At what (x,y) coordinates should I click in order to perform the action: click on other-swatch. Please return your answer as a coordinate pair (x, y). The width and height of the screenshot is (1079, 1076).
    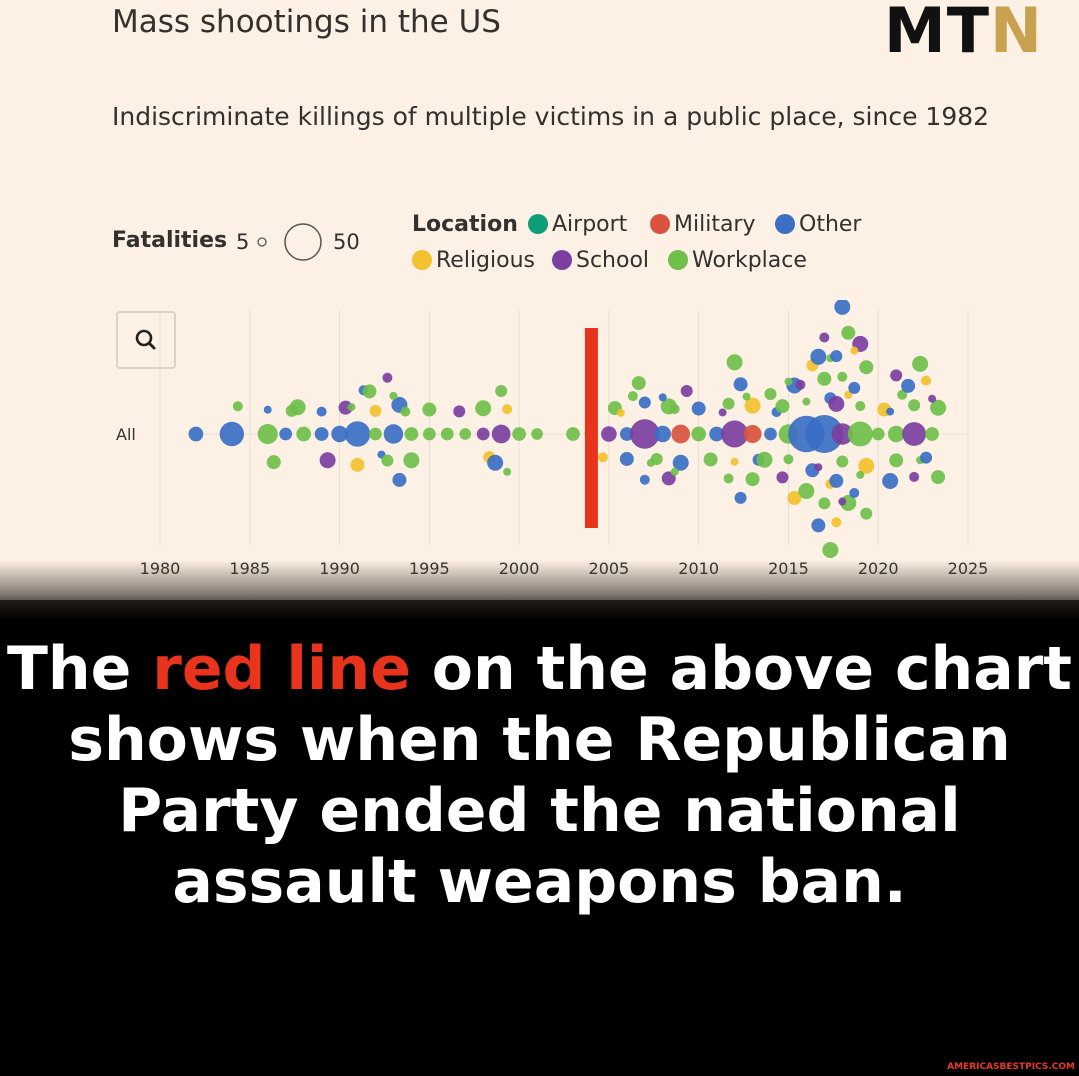
    Looking at the image, I should click on (785, 224).